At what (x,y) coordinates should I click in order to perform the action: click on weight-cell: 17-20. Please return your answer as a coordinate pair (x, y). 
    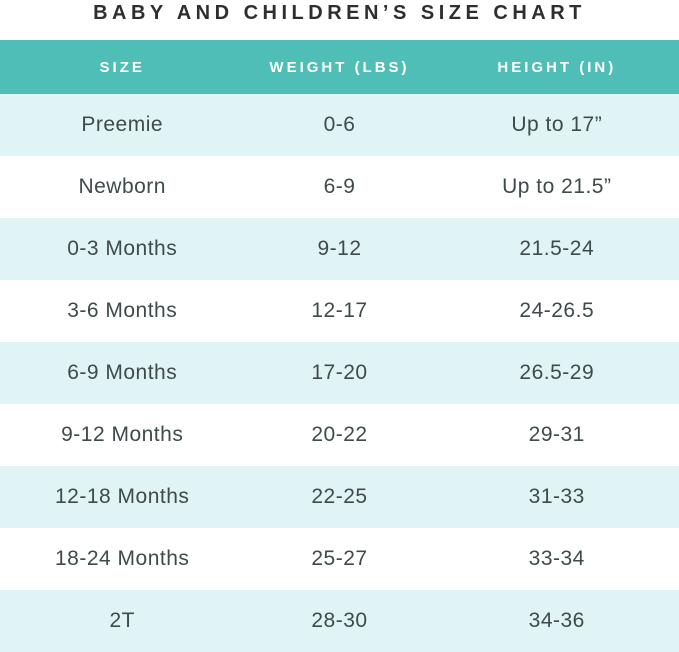
    Looking at the image, I should click on (339, 373).